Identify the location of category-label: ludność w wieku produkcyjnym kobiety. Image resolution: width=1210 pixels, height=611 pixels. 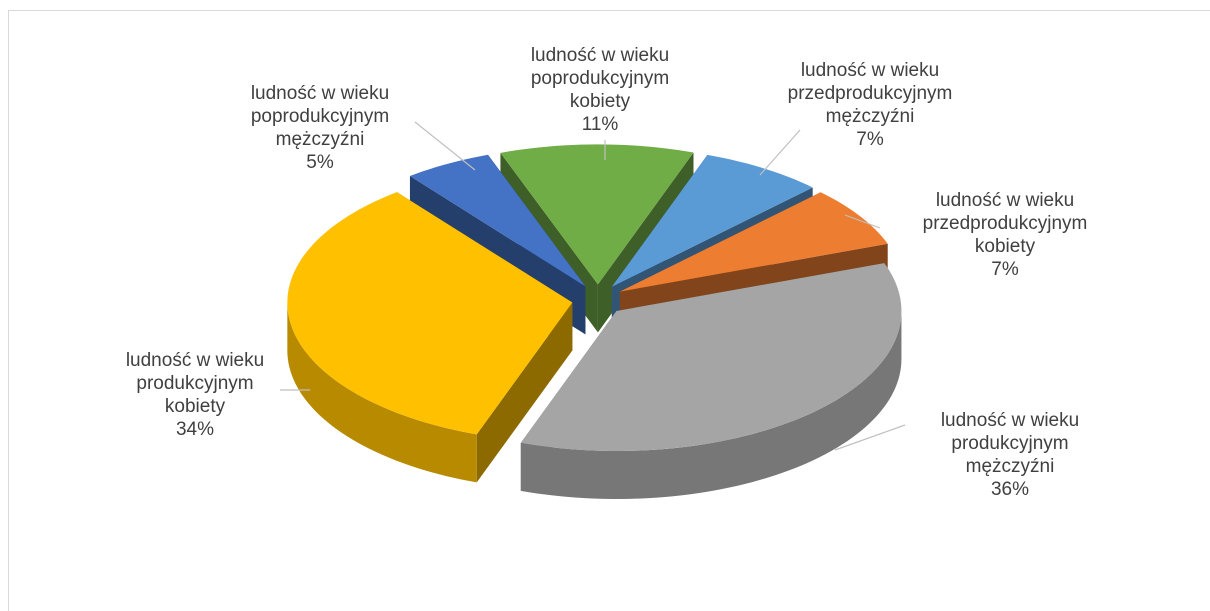
(195, 383).